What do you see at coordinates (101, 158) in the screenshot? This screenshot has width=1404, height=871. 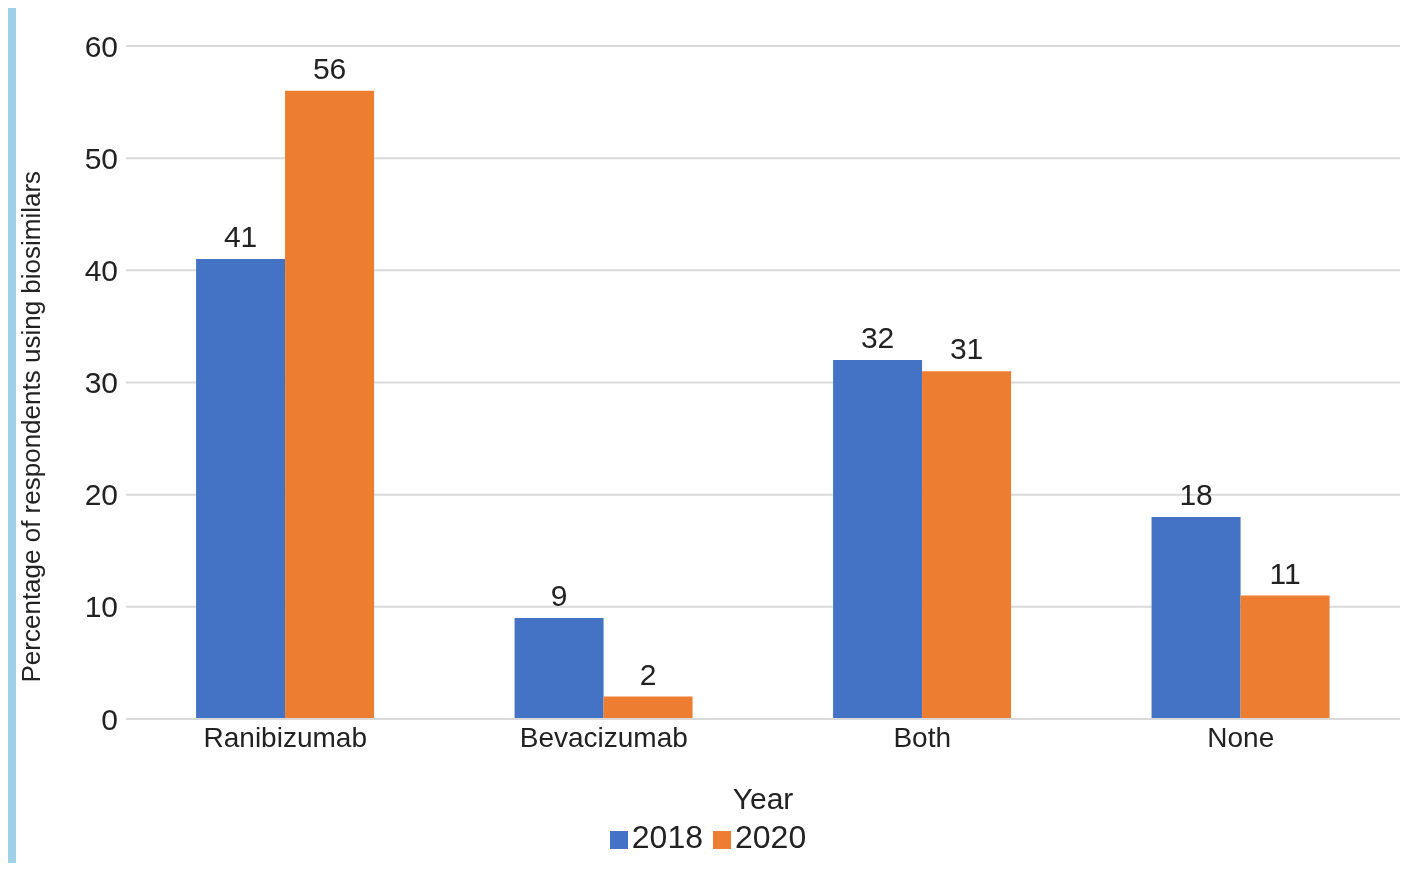 I see `y-tick-label: 50` at bounding box center [101, 158].